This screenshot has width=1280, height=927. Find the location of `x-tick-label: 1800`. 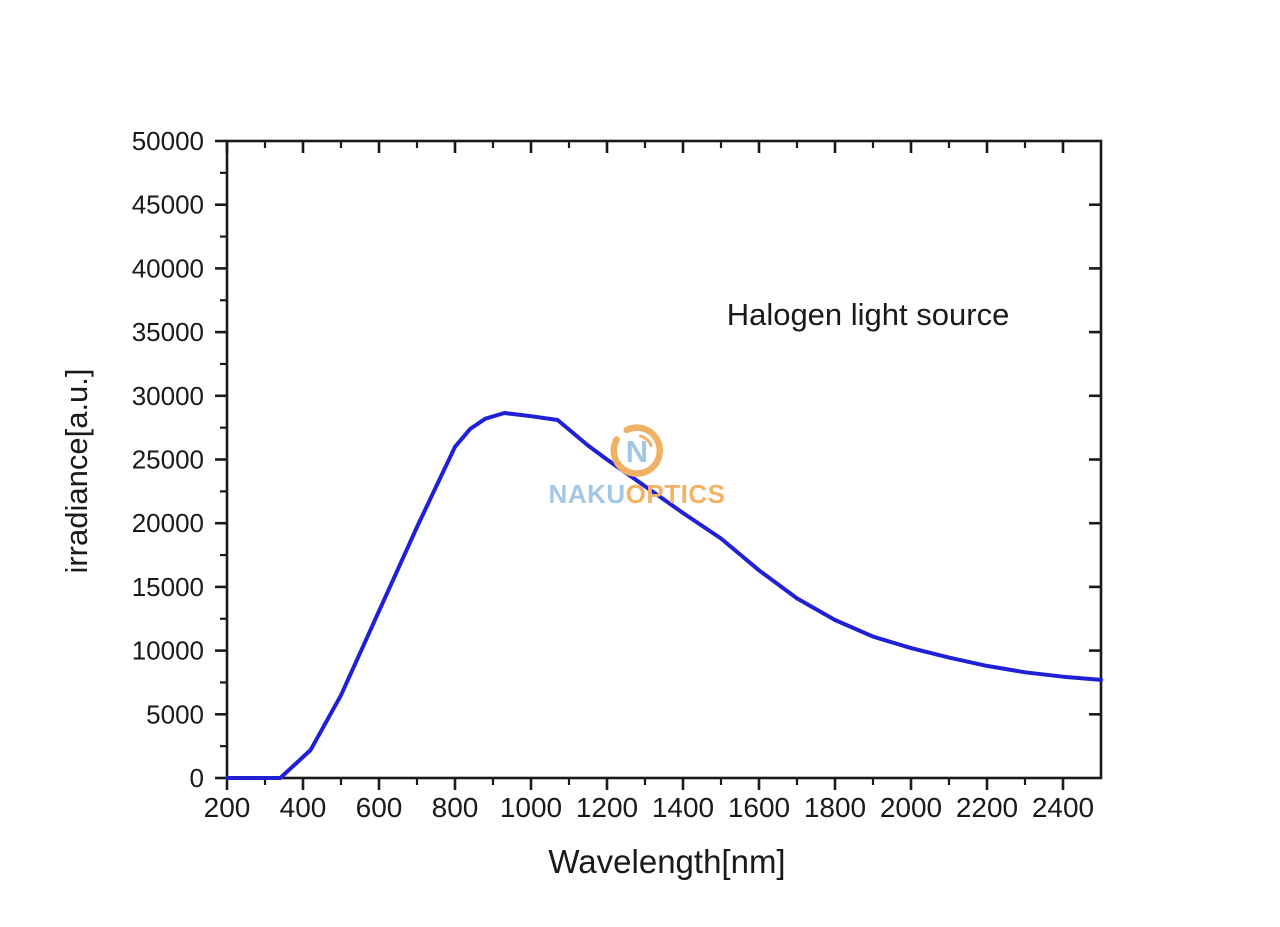

x-tick-label: 1800 is located at coordinates (835, 807).